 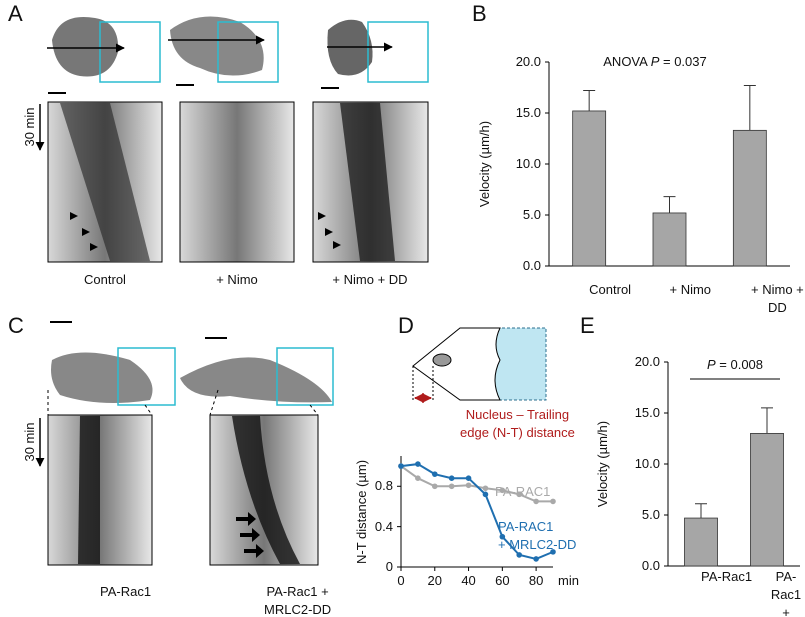 I want to click on x-tick-label: 0, so click(x=401, y=580).